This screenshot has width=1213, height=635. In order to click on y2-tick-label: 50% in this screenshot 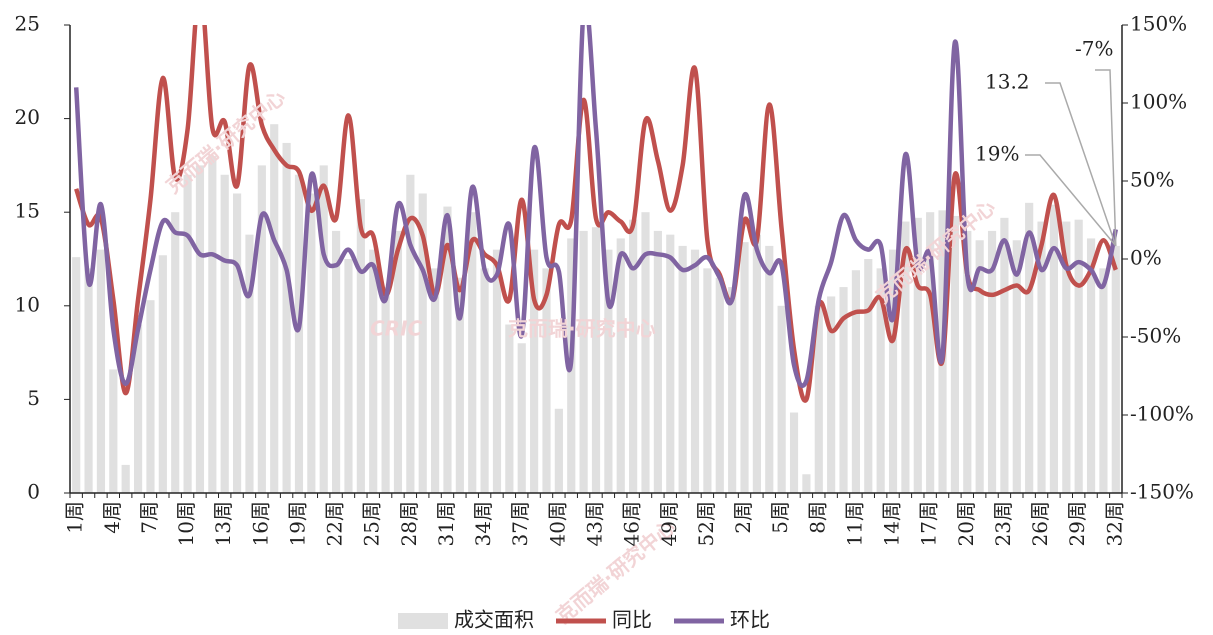, I will do `click(1152, 180)`.